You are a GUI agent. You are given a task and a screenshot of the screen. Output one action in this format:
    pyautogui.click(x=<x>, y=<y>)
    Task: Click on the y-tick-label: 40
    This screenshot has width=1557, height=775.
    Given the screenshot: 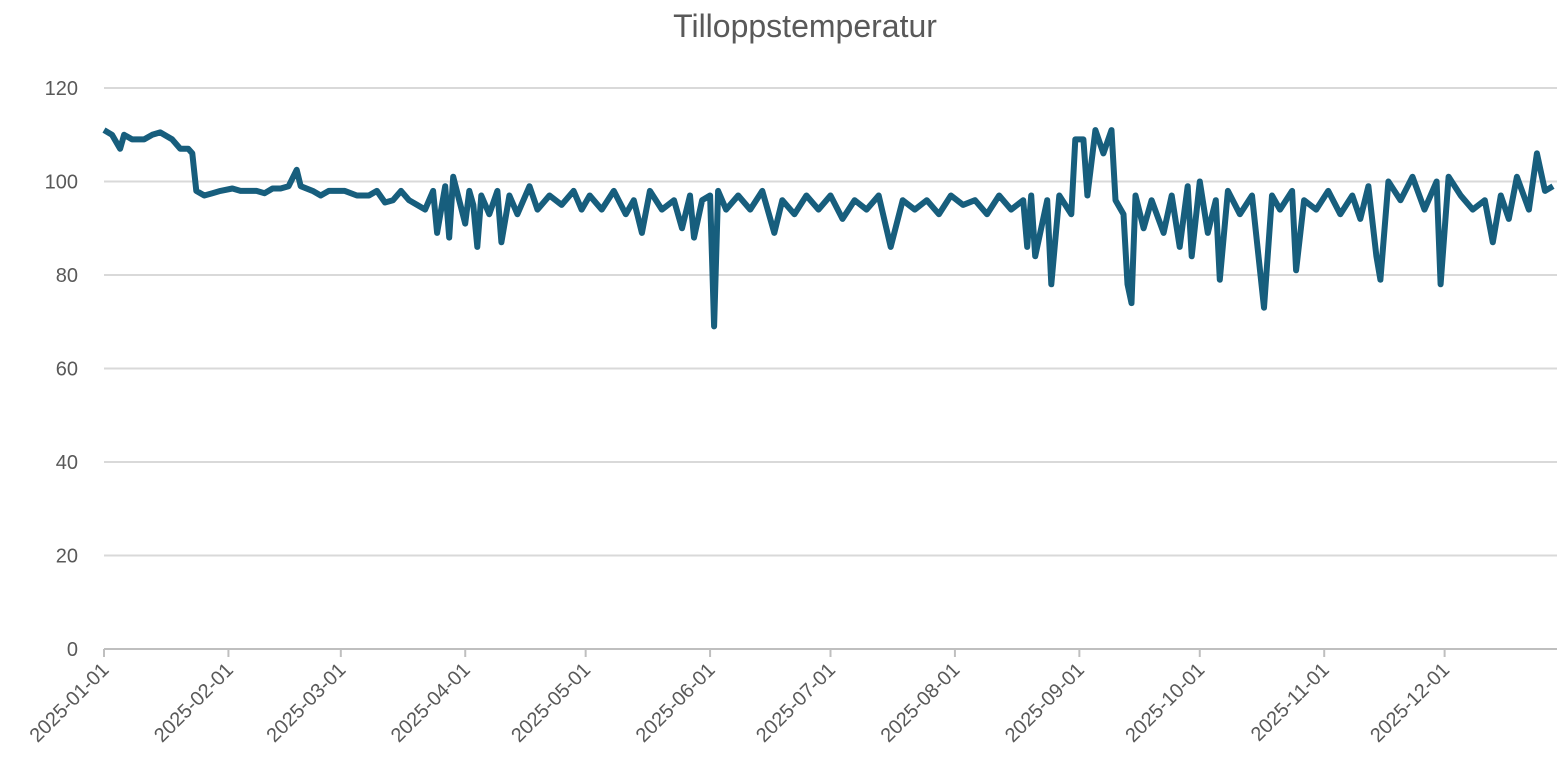 What is the action you would take?
    pyautogui.click(x=67, y=463)
    